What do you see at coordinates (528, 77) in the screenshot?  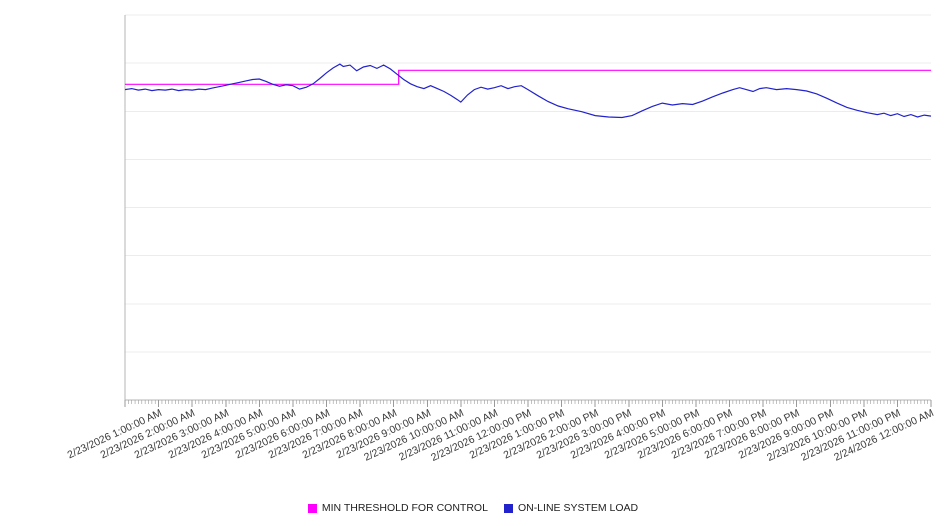 I see `threshold-line-series` at bounding box center [528, 77].